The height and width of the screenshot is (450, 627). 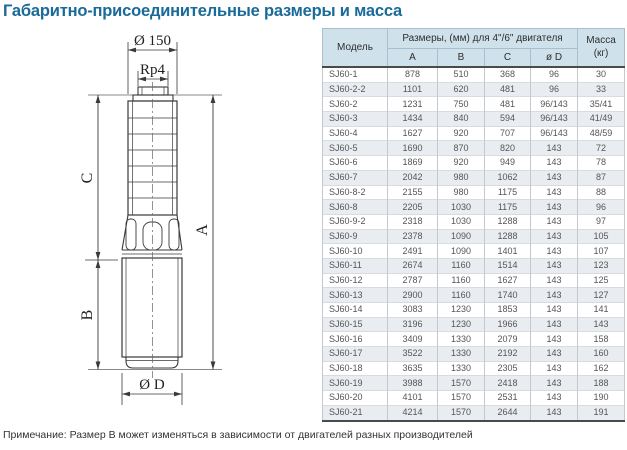 What do you see at coordinates (355, 236) in the screenshot?
I see `model-cell: SJ60-9` at bounding box center [355, 236].